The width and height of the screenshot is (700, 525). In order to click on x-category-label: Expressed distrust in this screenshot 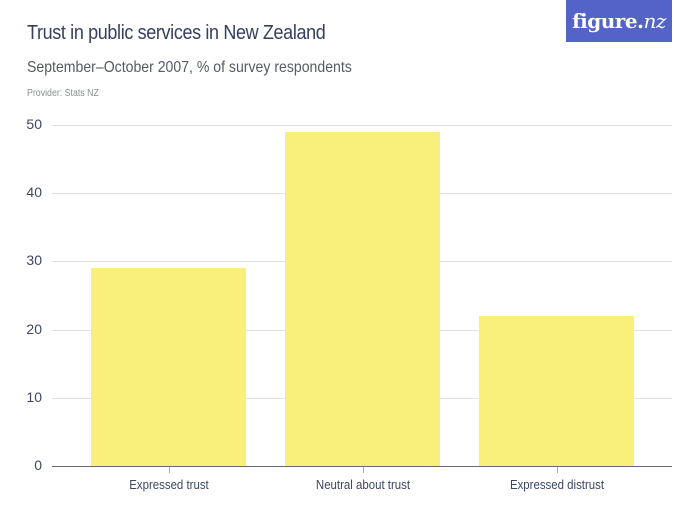, I will do `click(557, 484)`.